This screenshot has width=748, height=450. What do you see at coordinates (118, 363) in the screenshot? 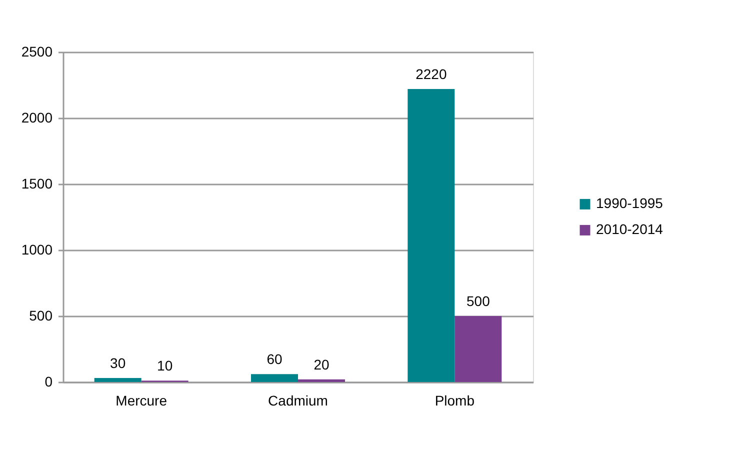
I see `data-label: 30` at bounding box center [118, 363].